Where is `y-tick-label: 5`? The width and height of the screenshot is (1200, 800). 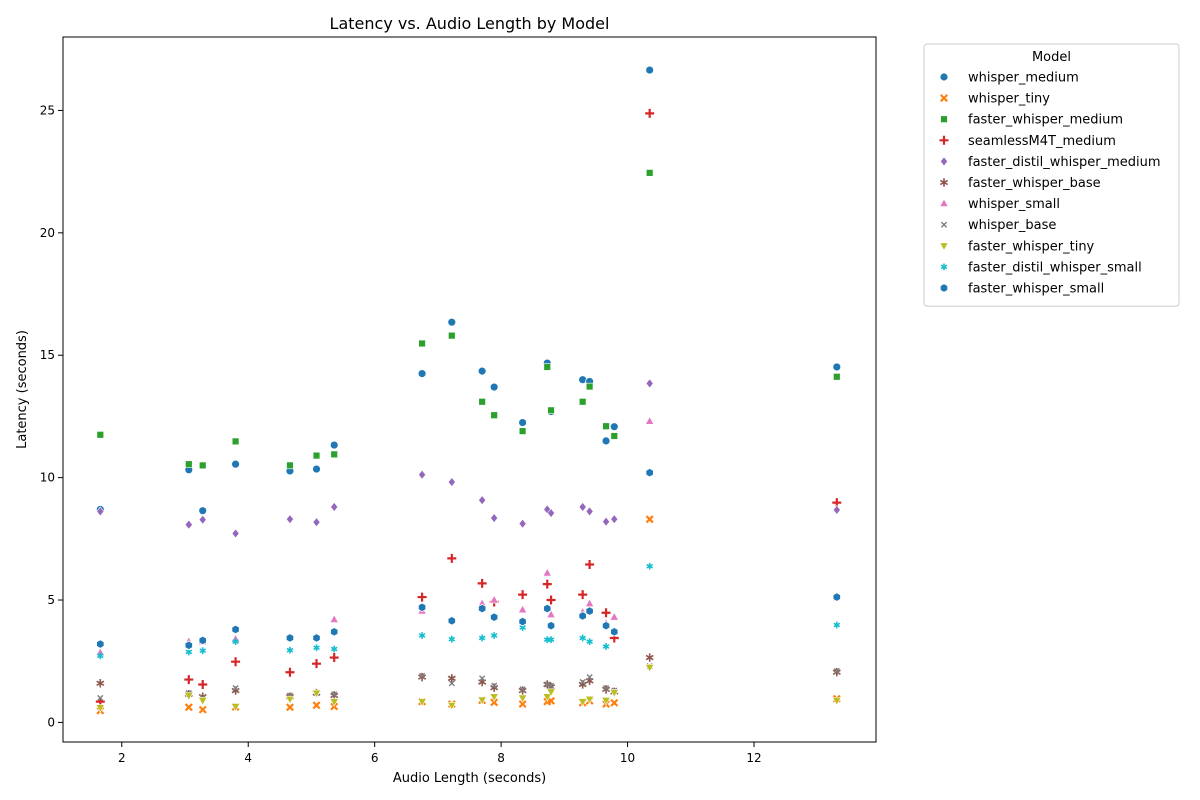 y-tick-label: 5 is located at coordinates (51, 600).